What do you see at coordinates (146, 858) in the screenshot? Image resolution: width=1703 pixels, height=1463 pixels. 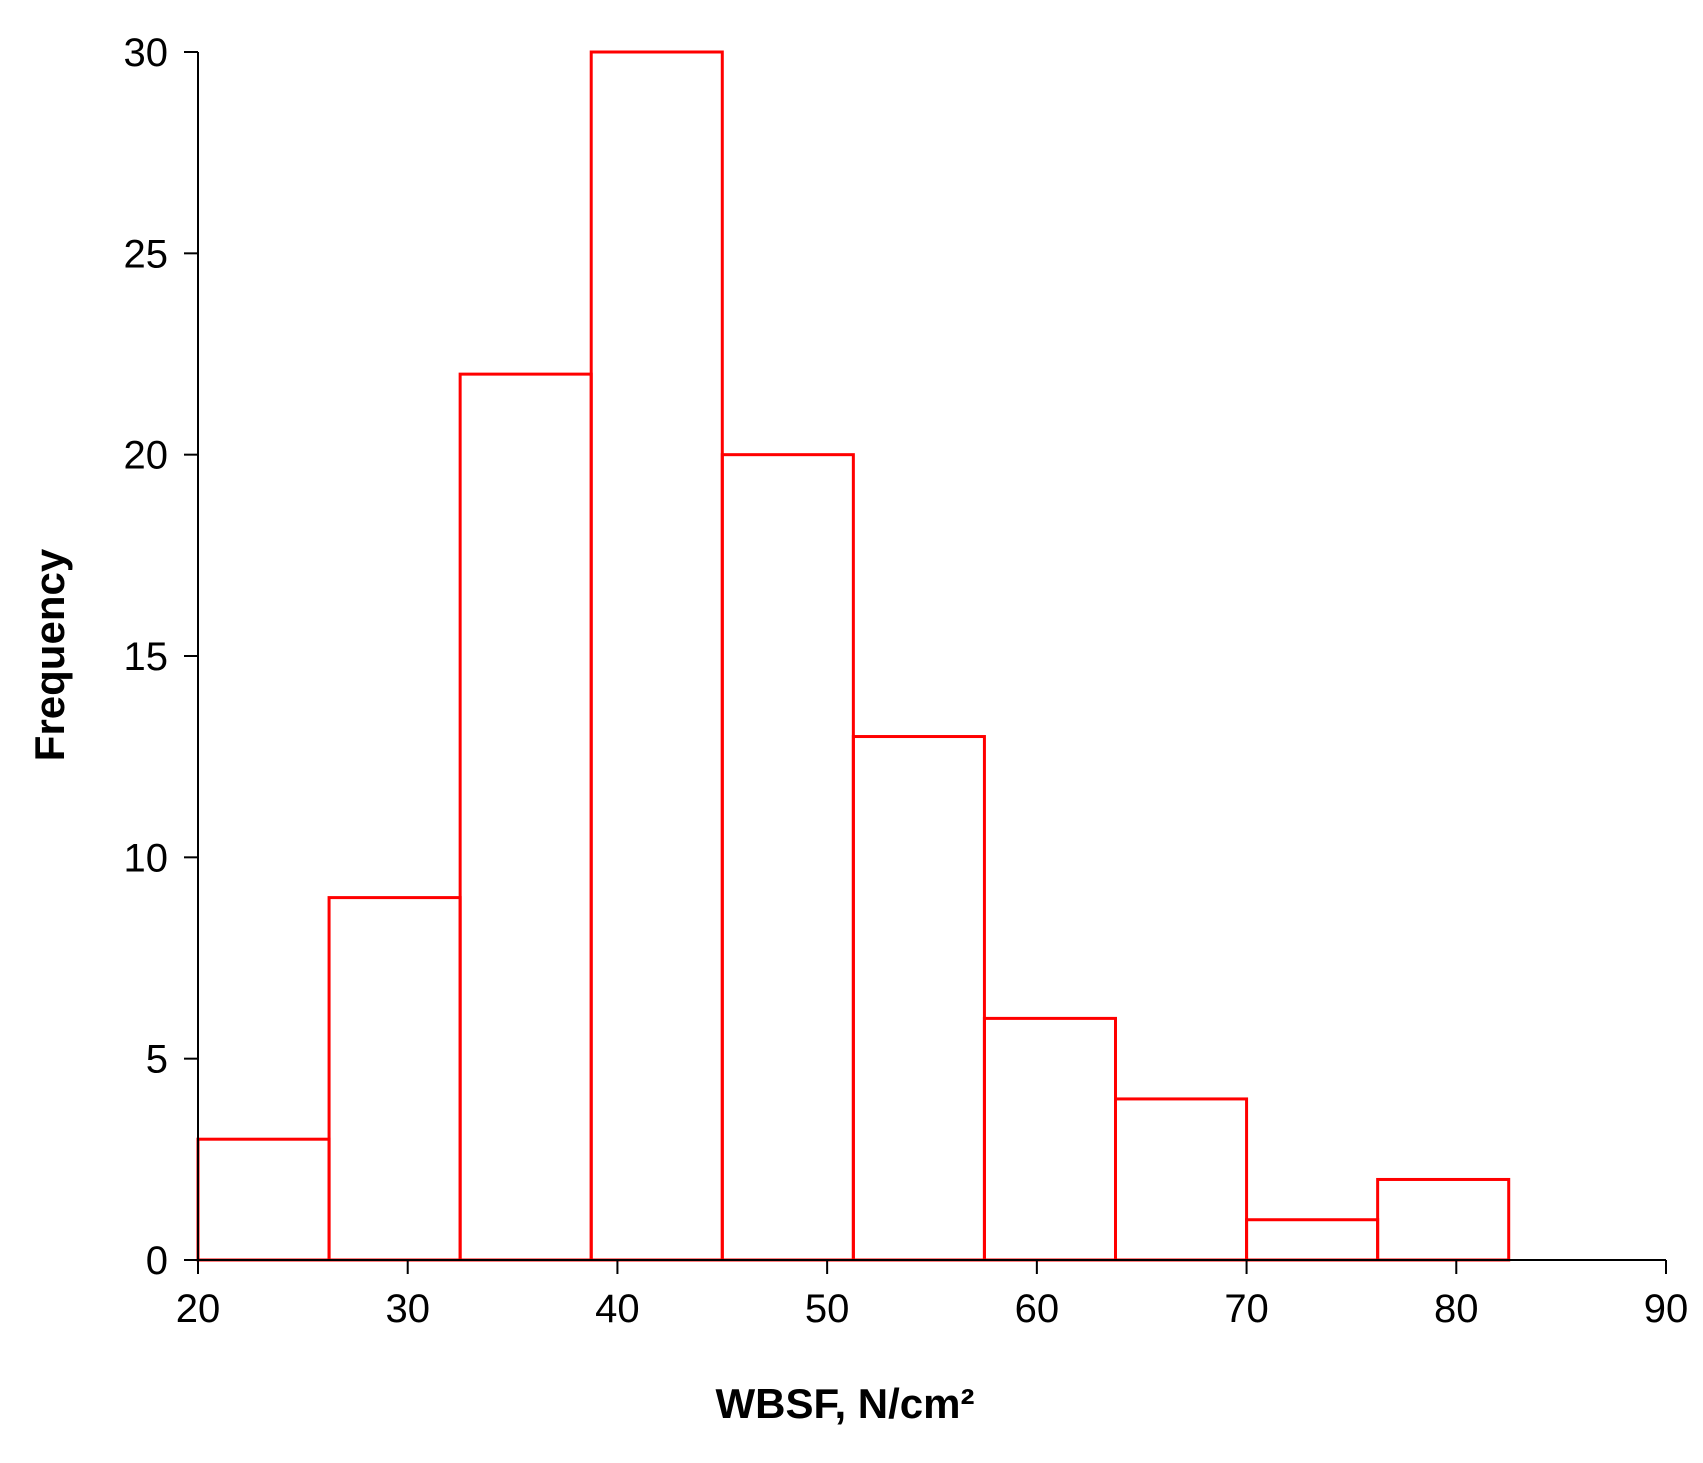 I see `y-tick-label: 10` at bounding box center [146, 858].